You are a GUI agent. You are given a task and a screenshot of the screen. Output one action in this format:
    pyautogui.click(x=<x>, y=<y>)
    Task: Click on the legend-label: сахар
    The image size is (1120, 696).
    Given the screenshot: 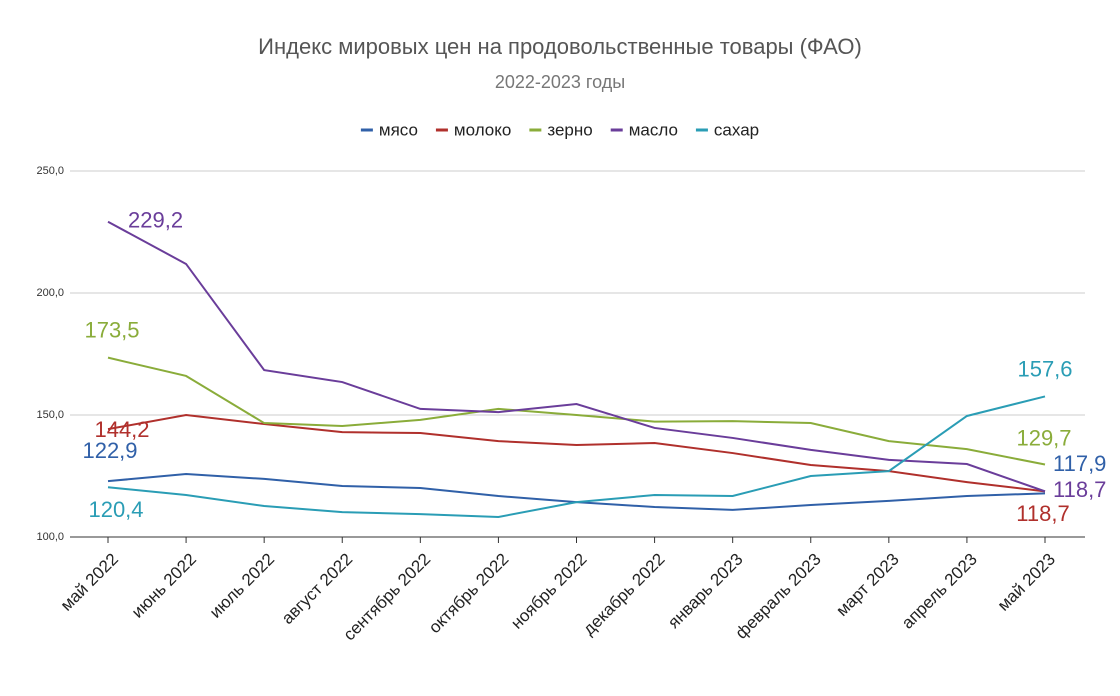 What is the action you would take?
    pyautogui.click(x=736, y=129)
    